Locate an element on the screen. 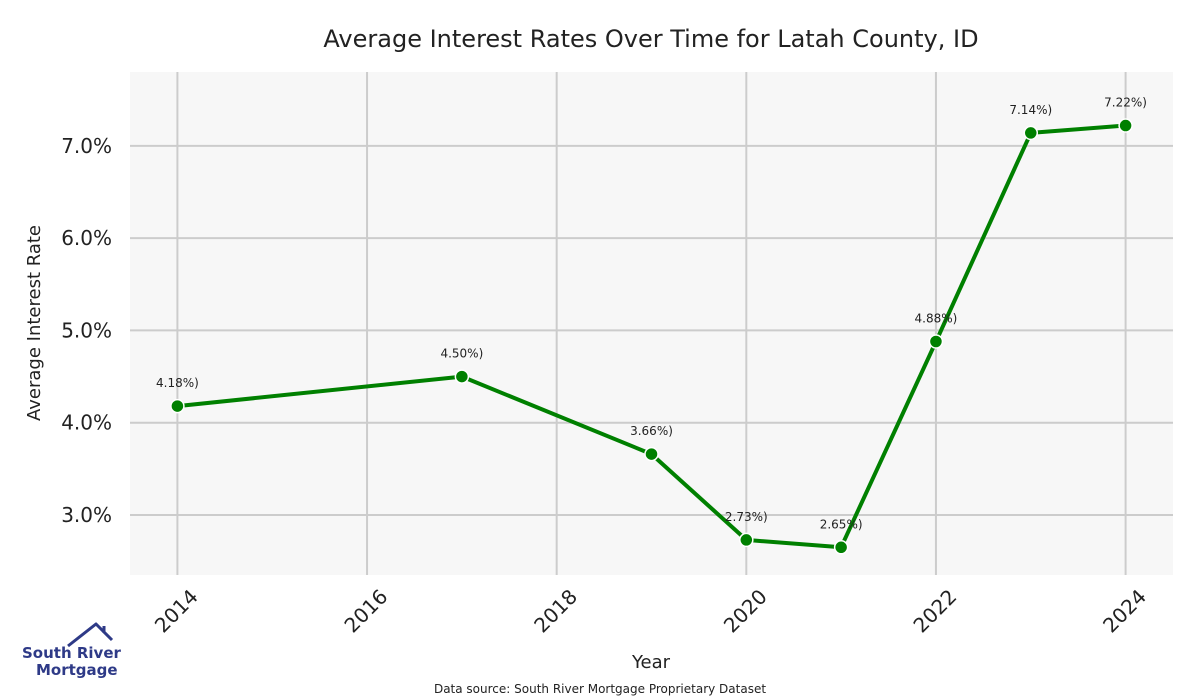 Image resolution: width=1200 pixels, height=700 pixels. x-axis-ticks: 2014 2016 2018 2020 2022 2024 is located at coordinates (650, 610).